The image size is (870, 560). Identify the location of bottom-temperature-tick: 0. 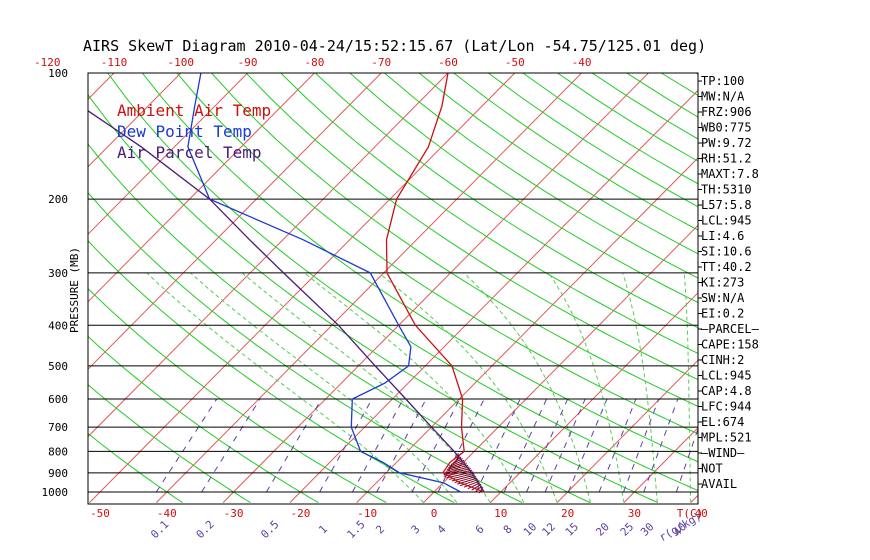
(434, 513).